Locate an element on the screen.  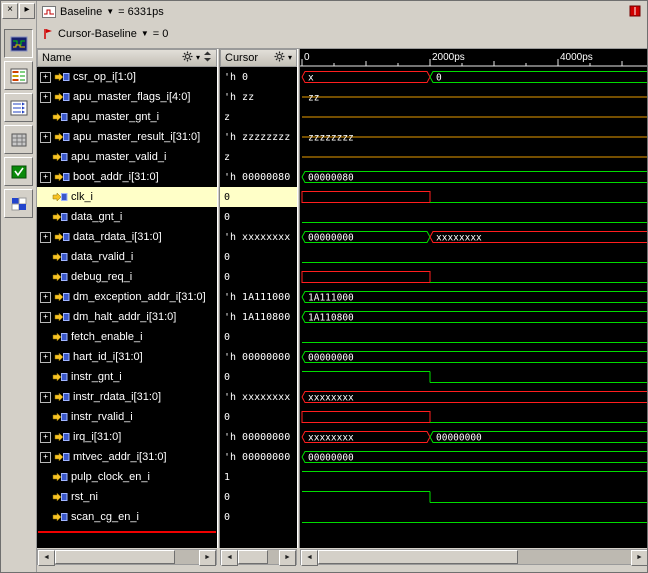
name-scrollbar: ◄ ► is located at coordinates (127, 557).